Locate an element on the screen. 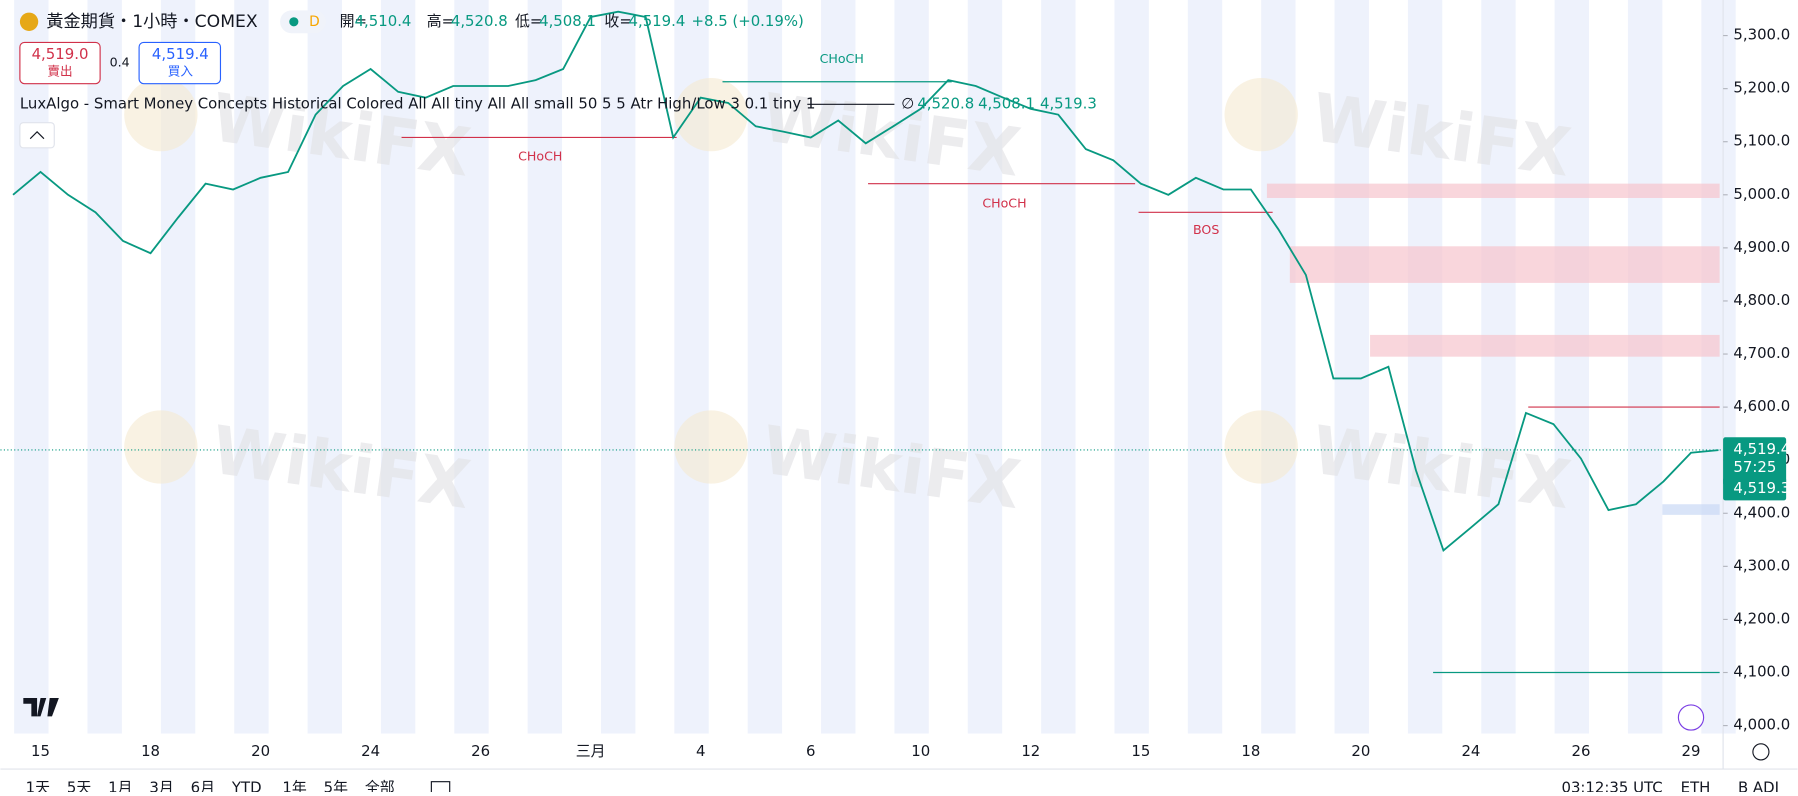 The width and height of the screenshot is (1798, 796). x-tick-label: 4 is located at coordinates (700, 751).